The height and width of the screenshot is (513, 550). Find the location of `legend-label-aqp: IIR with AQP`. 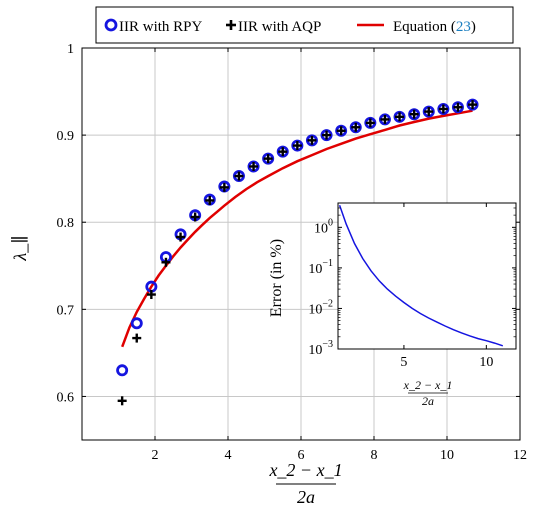

legend-label-aqp: IIR with AQP is located at coordinates (279, 27).